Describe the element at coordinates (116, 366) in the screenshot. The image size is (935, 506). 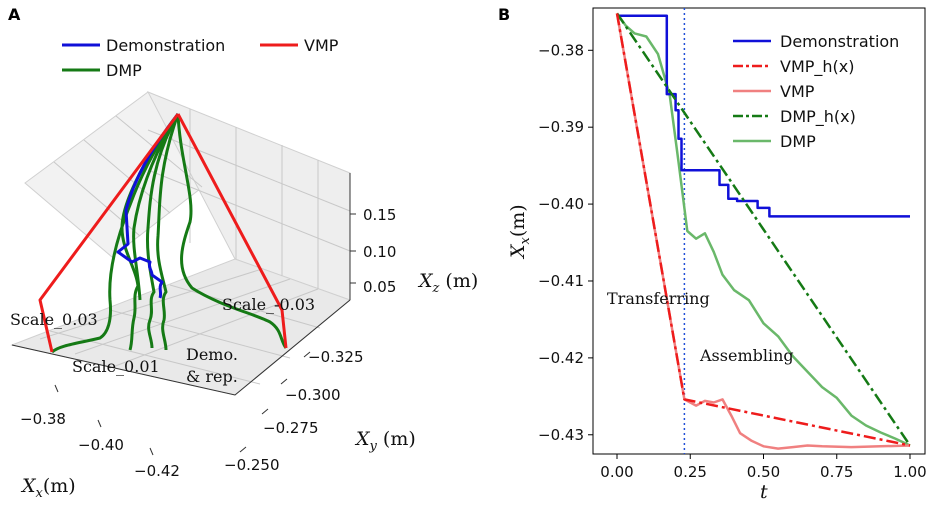
I see `annotation-scale-0.01: Scale_0.01` at that location.